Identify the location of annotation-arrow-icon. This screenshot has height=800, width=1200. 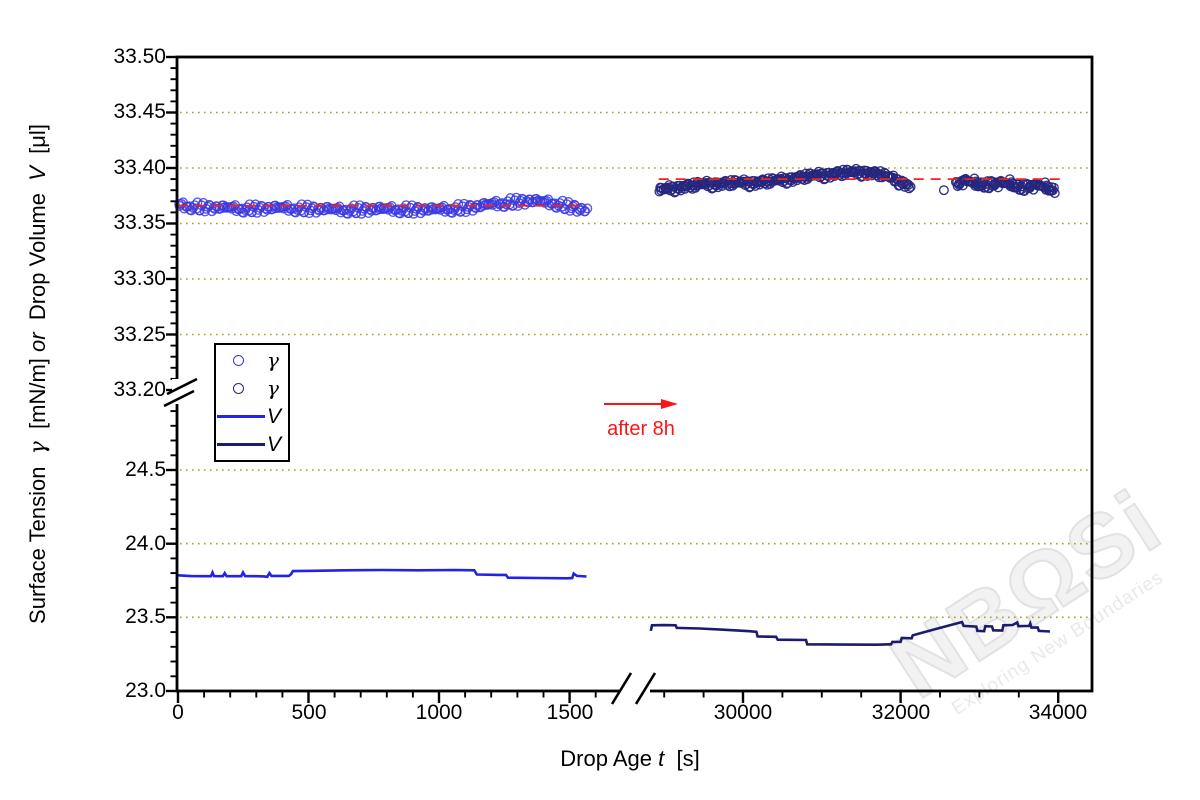
(641, 404).